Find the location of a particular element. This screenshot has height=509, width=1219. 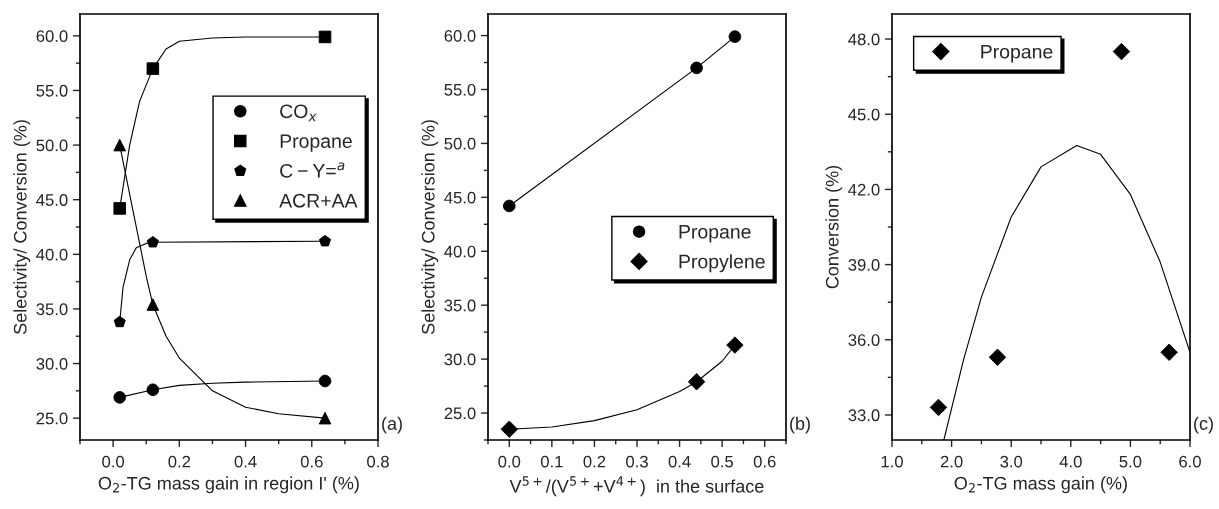

legend-label: ACR+AA is located at coordinates (318, 200).